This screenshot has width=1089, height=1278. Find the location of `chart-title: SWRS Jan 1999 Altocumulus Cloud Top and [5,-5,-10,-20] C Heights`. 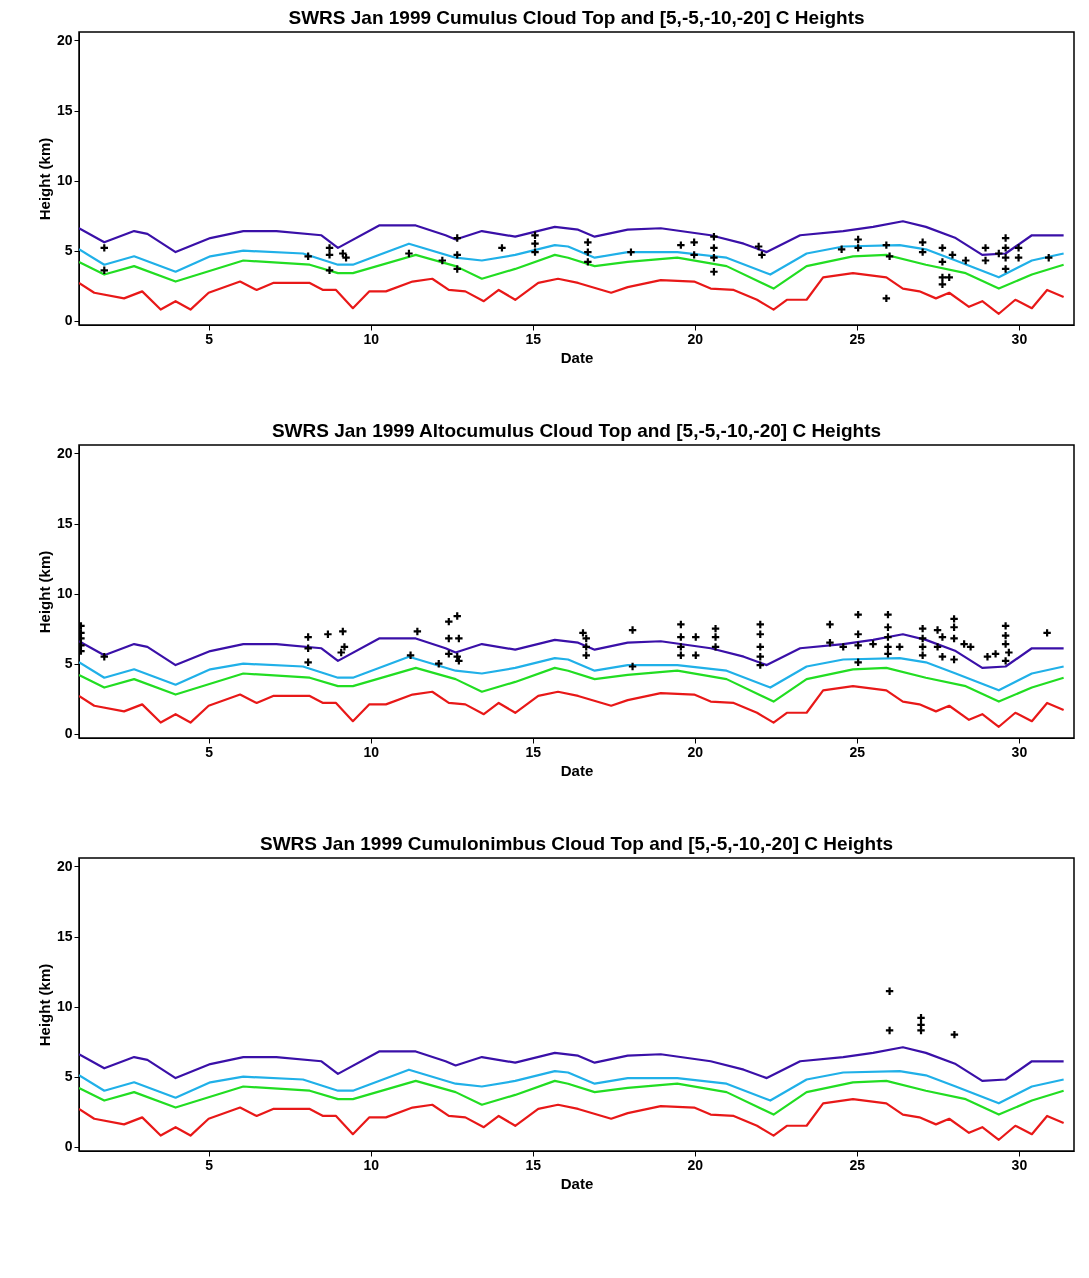

chart-title: SWRS Jan 1999 Altocumulus Cloud Top and [5,-5,-10,-20] C Heights is located at coordinates (576, 430).